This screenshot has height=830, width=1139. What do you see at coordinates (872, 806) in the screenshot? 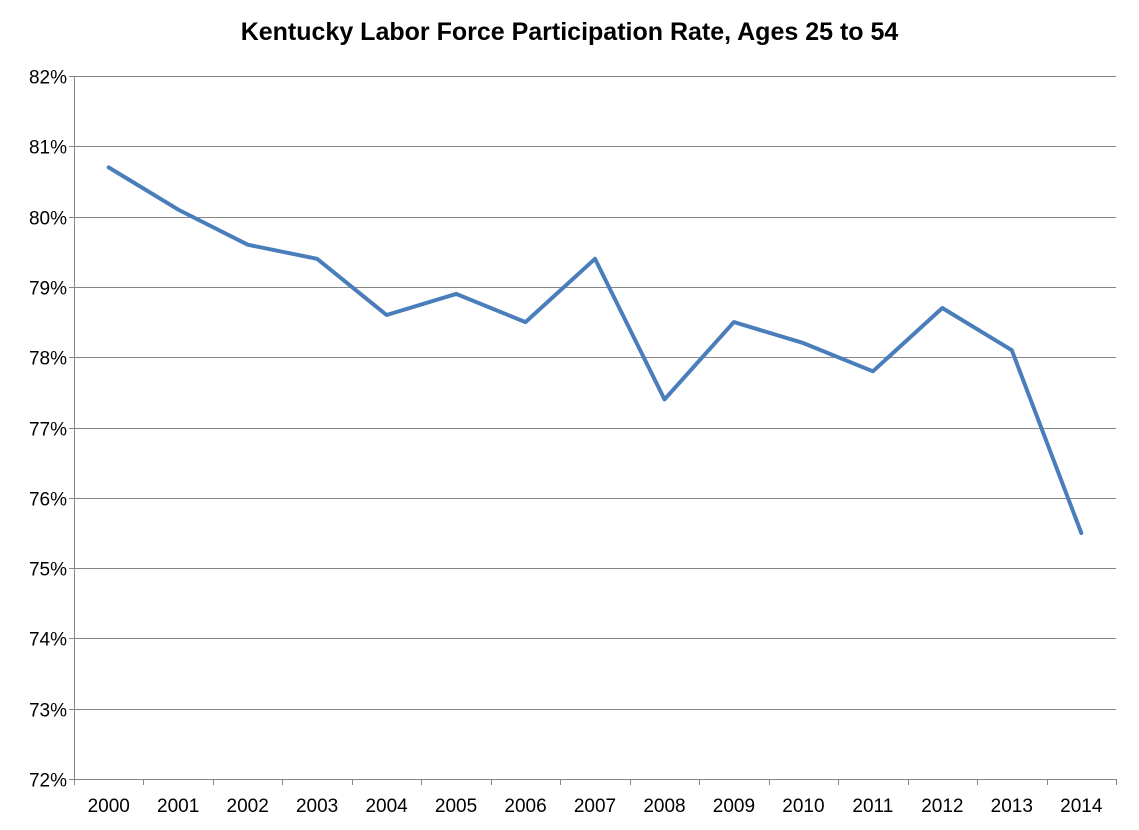
I see `x-tick-label: 2011` at bounding box center [872, 806].